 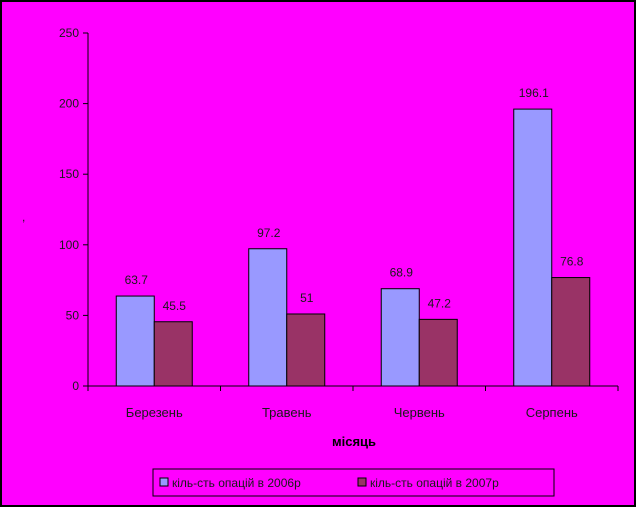 I want to click on x-axis-title: місяць, so click(x=354, y=441).